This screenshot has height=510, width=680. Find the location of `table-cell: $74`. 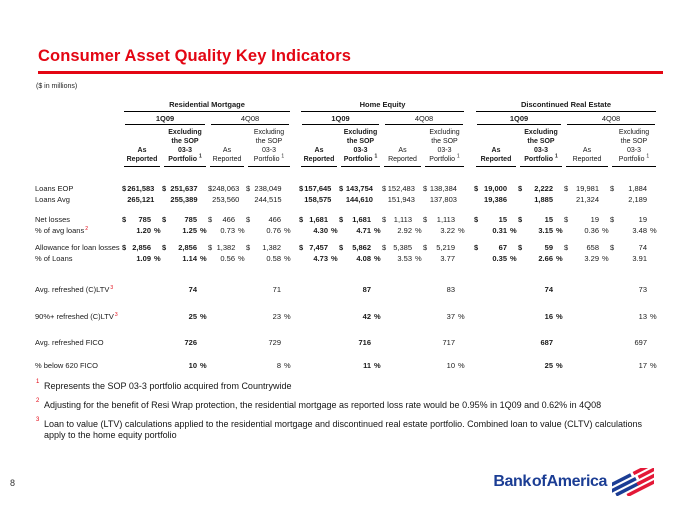

table-cell: $74 is located at coordinates (628, 247).